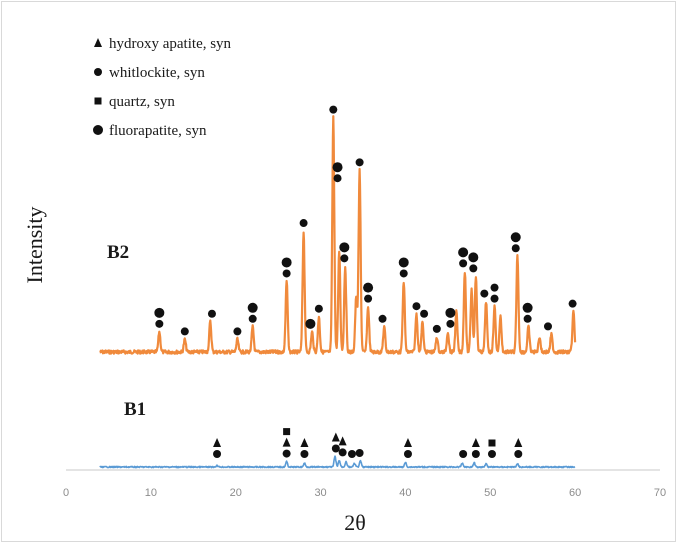 Image resolution: width=677 pixels, height=548 pixels. I want to click on sample-label-b2: B2, so click(118, 252).